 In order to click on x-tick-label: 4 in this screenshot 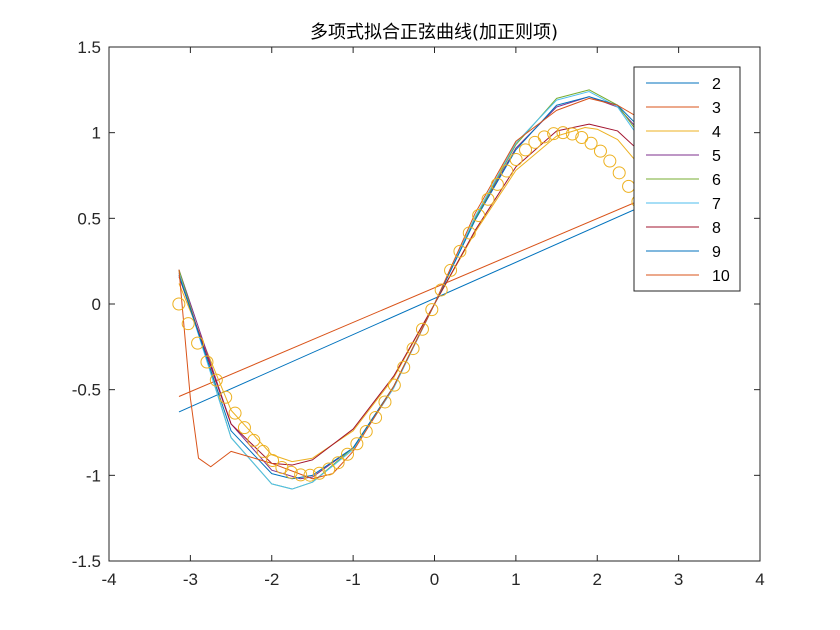, I will do `click(759, 579)`.